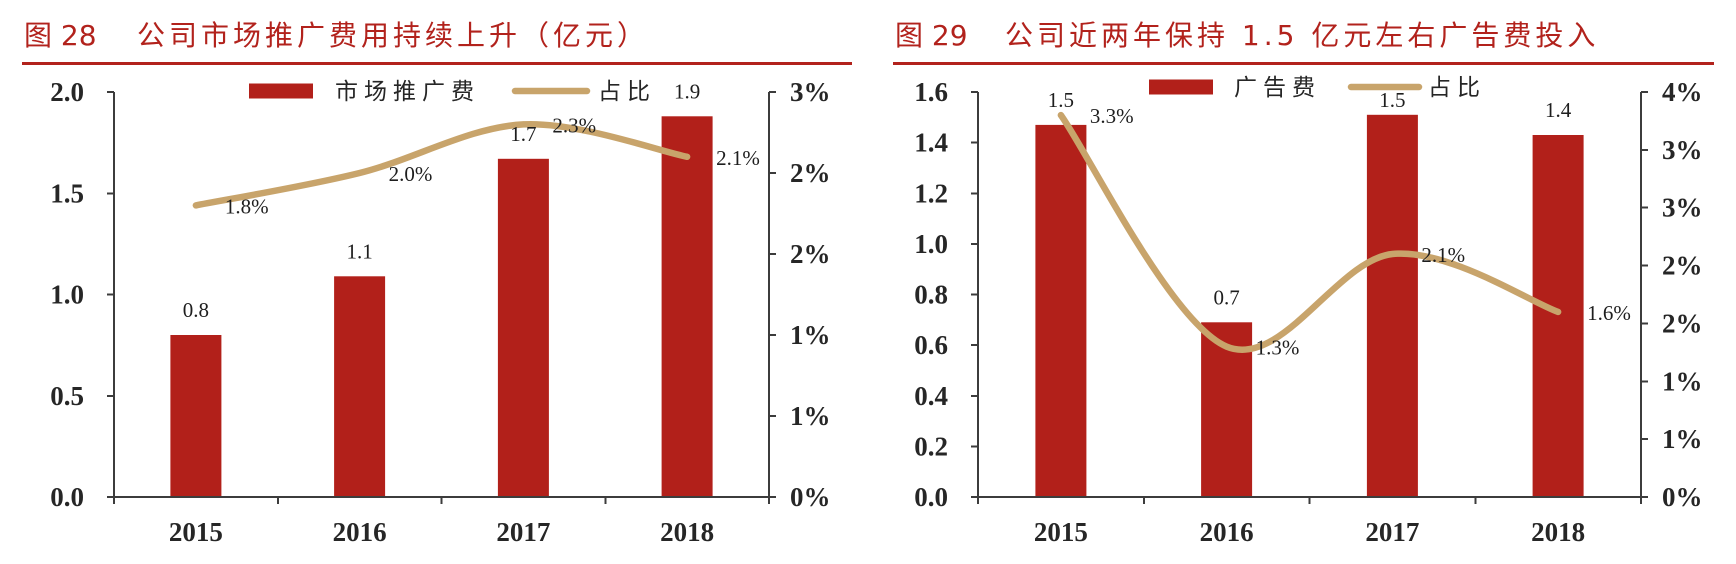 Image resolution: width=1736 pixels, height=564 pixels. Describe the element at coordinates (931, 193) in the screenshot. I see `left-y-tick-label: 1.2` at that location.